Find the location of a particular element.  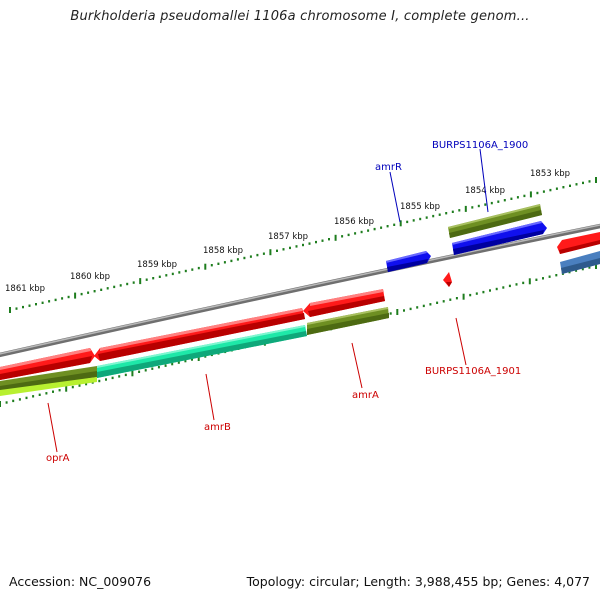

gene-label-oprA: oprA is located at coordinates (58, 458).